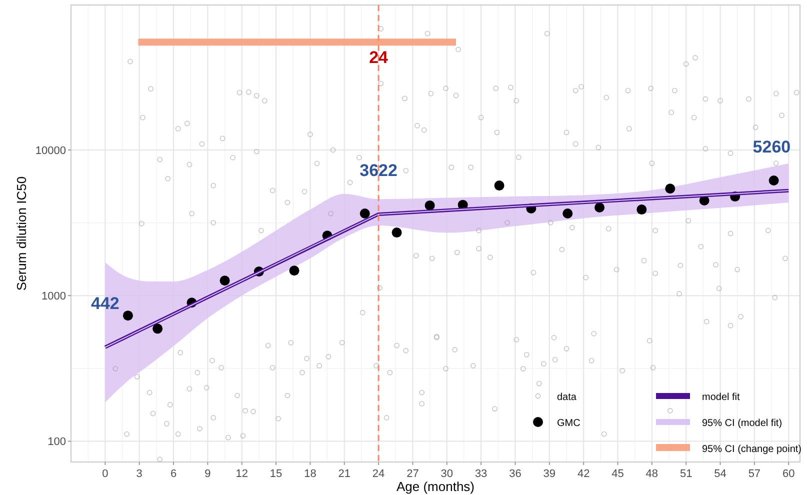 Image resolution: width=807 pixels, height=495 pixels. Describe the element at coordinates (788, 474) in the screenshot. I see `x-tick-label: 60` at that location.